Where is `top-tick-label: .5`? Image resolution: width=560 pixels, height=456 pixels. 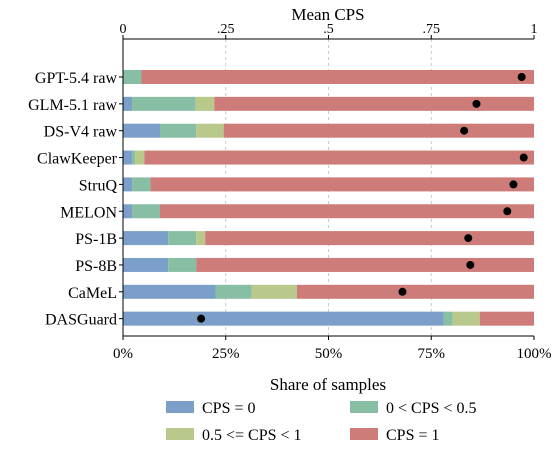
top-tick-label: .5 is located at coordinates (328, 29).